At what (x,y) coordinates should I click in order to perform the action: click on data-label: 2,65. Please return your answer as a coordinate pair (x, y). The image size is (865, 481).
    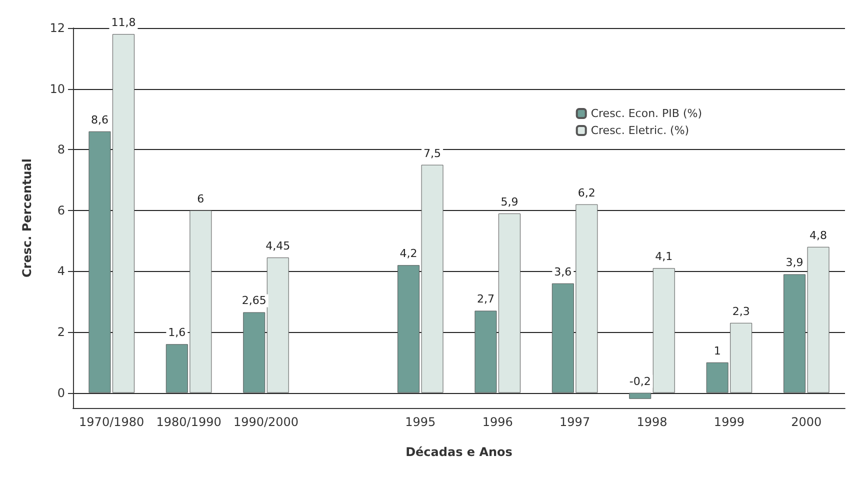
    Looking at the image, I should click on (254, 301).